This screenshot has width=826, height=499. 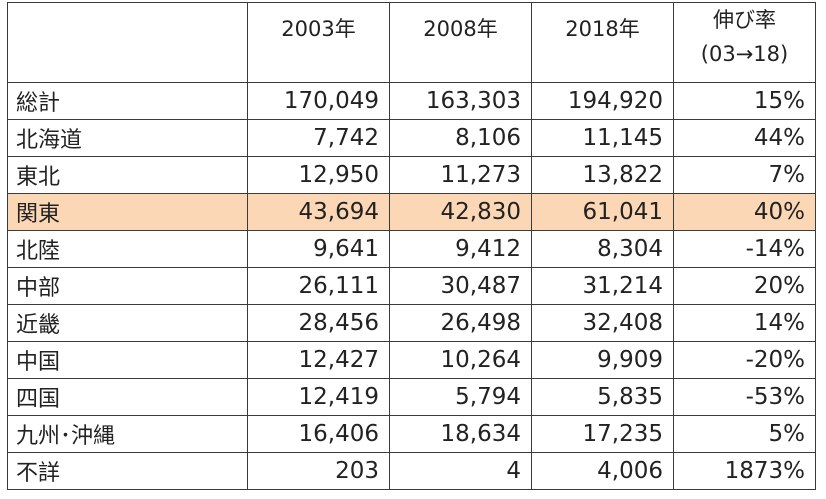 What do you see at coordinates (460, 286) in the screenshot?
I see `value-2008-cell: 30,487` at bounding box center [460, 286].